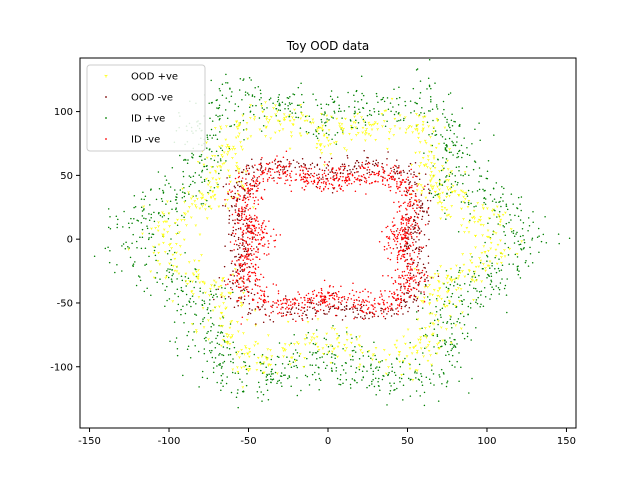 The height and width of the screenshot is (480, 640). Describe the element at coordinates (65, 303) in the screenshot. I see `y-tick-label: -50` at that location.